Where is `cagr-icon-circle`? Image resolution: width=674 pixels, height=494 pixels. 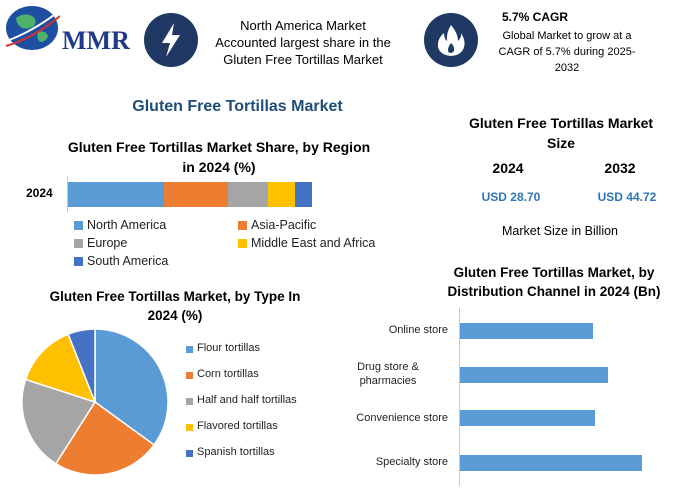 cagr-icon-circle is located at coordinates (451, 40).